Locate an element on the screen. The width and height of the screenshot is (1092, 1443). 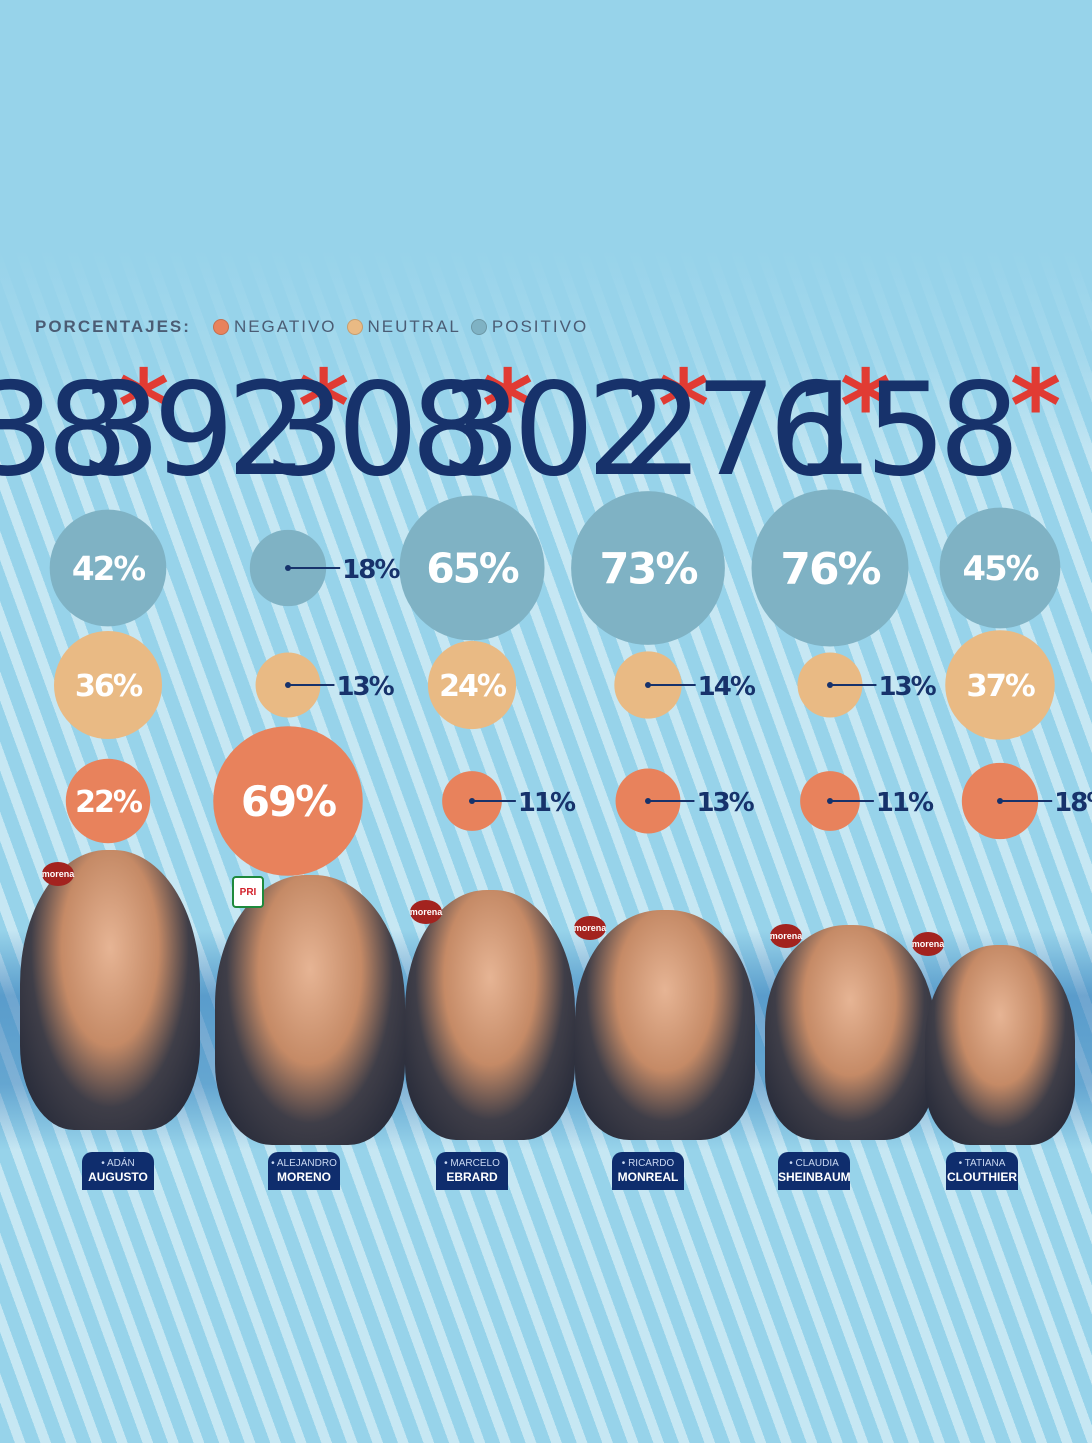
party-logo-marcelo-ebrard: morena is located at coordinates (426, 912).